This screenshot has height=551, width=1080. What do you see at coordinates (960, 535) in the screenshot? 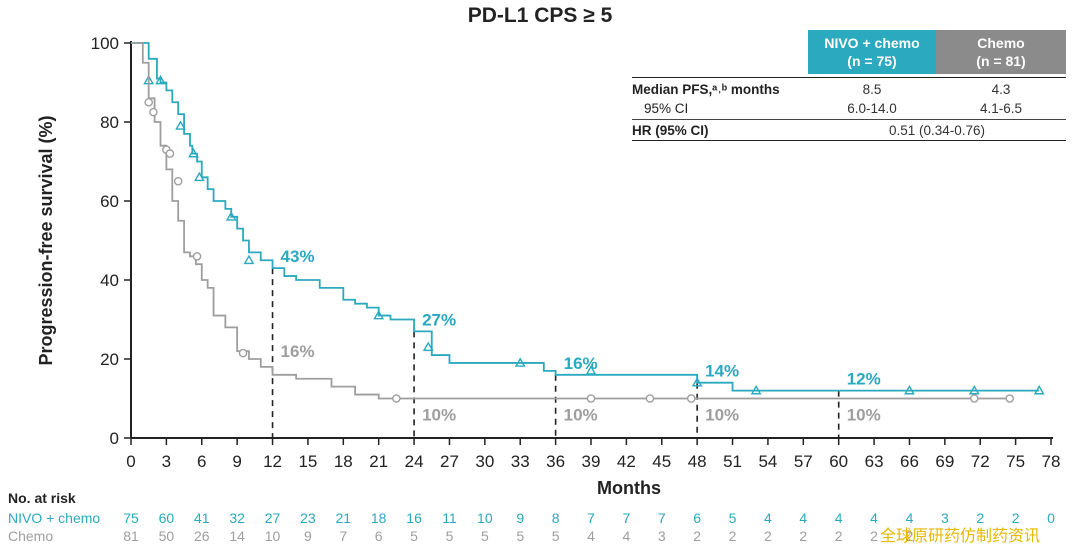
I see `watermark-text: 全球原研药仿制药资讯` at bounding box center [960, 535].